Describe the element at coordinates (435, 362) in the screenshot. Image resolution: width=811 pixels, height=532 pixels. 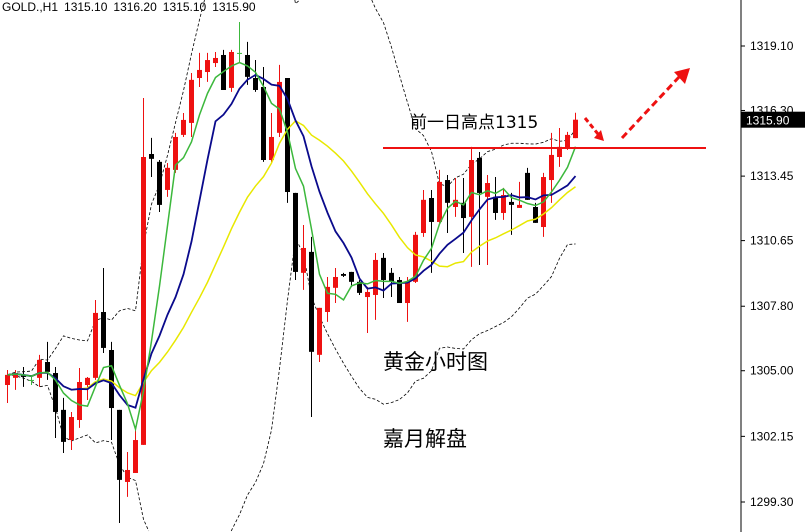
I see `chart-caption-1: 黄金小时图` at that location.